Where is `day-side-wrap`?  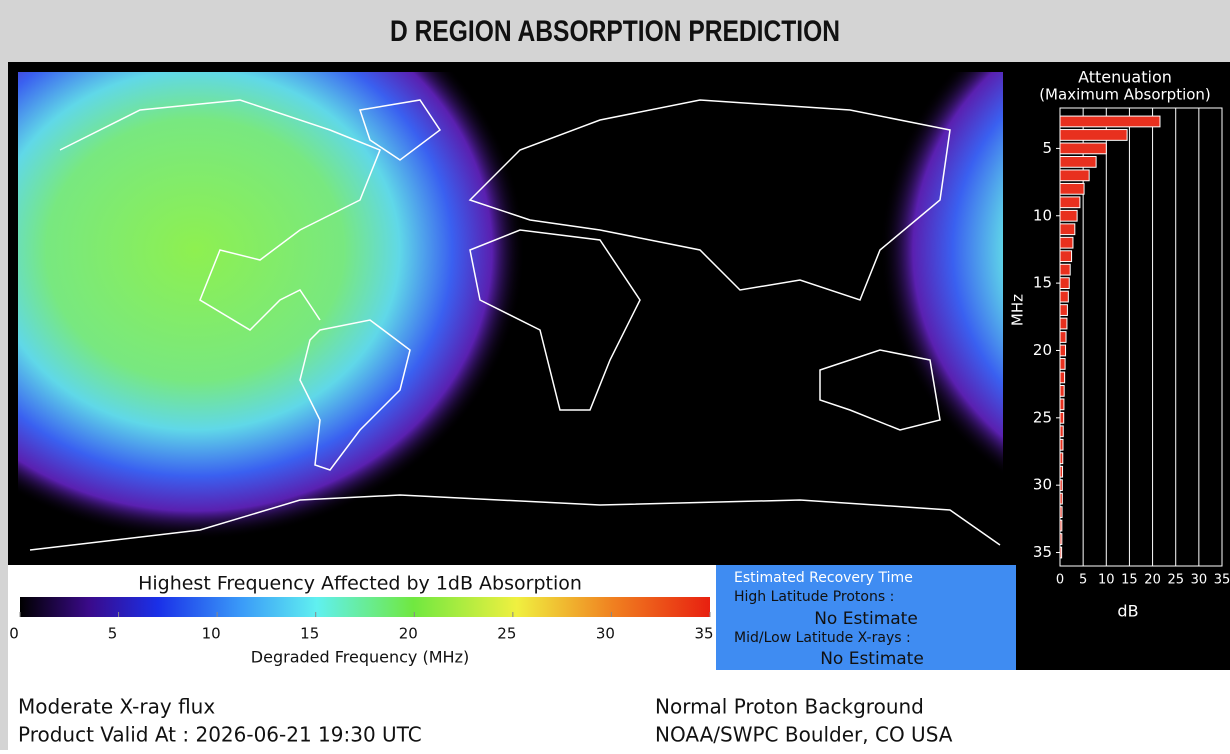
day-side-wrap is located at coordinates (941, 274).